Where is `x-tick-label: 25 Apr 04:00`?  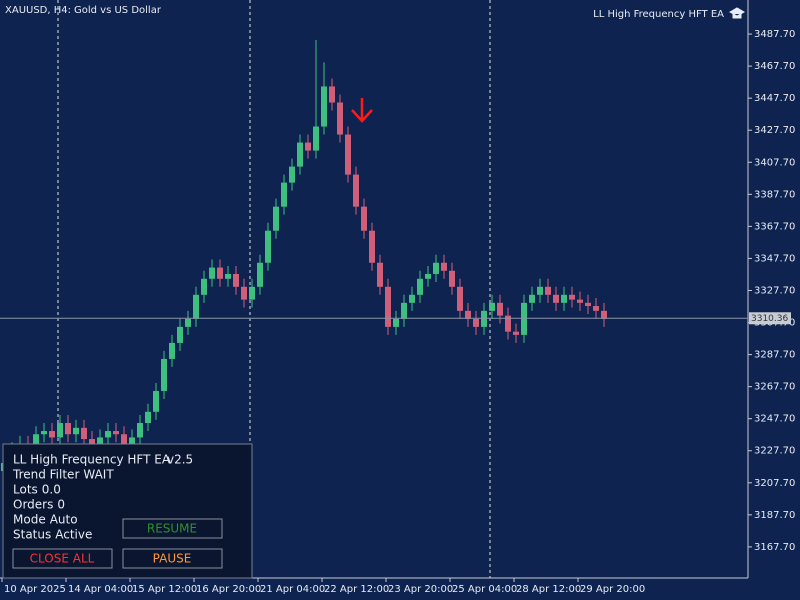 x-tick-label: 25 Apr 04:00 is located at coordinates (484, 589).